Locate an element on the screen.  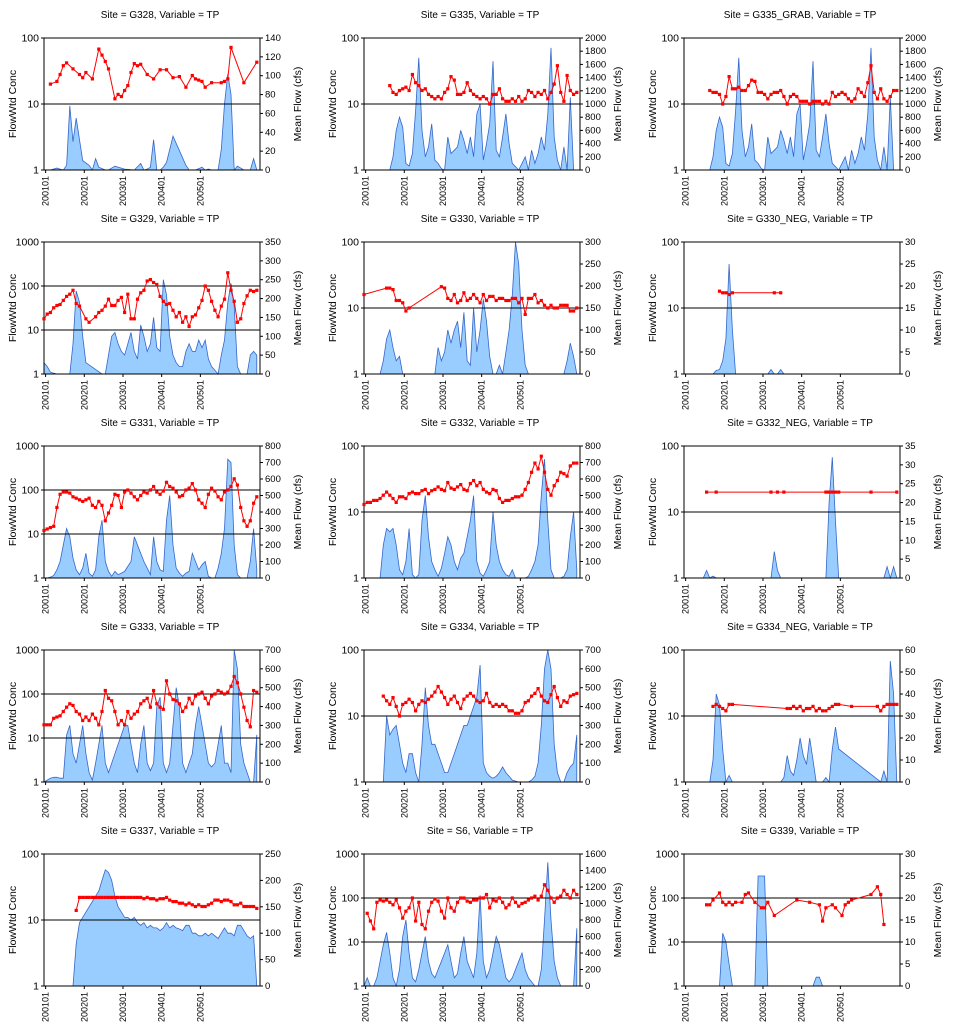
y2-tick-label: 80 is located at coordinates (270, 95).